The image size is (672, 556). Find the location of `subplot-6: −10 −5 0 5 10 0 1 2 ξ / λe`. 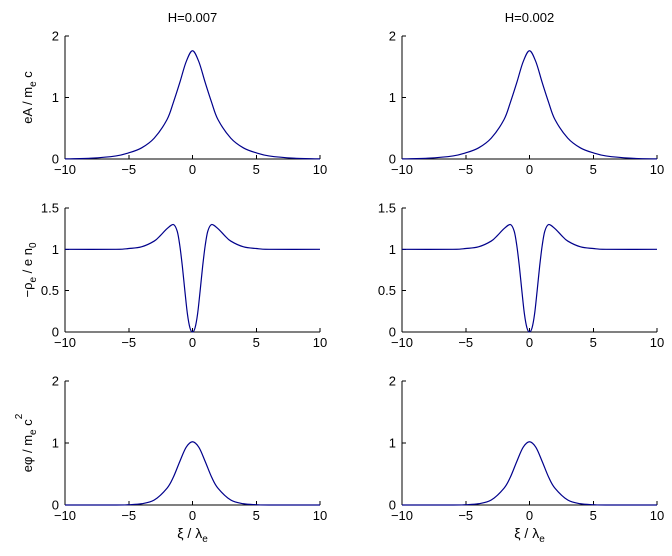

subplot-6: −10 −5 0 5 10 0 1 2 ξ / λe is located at coordinates (526, 460).